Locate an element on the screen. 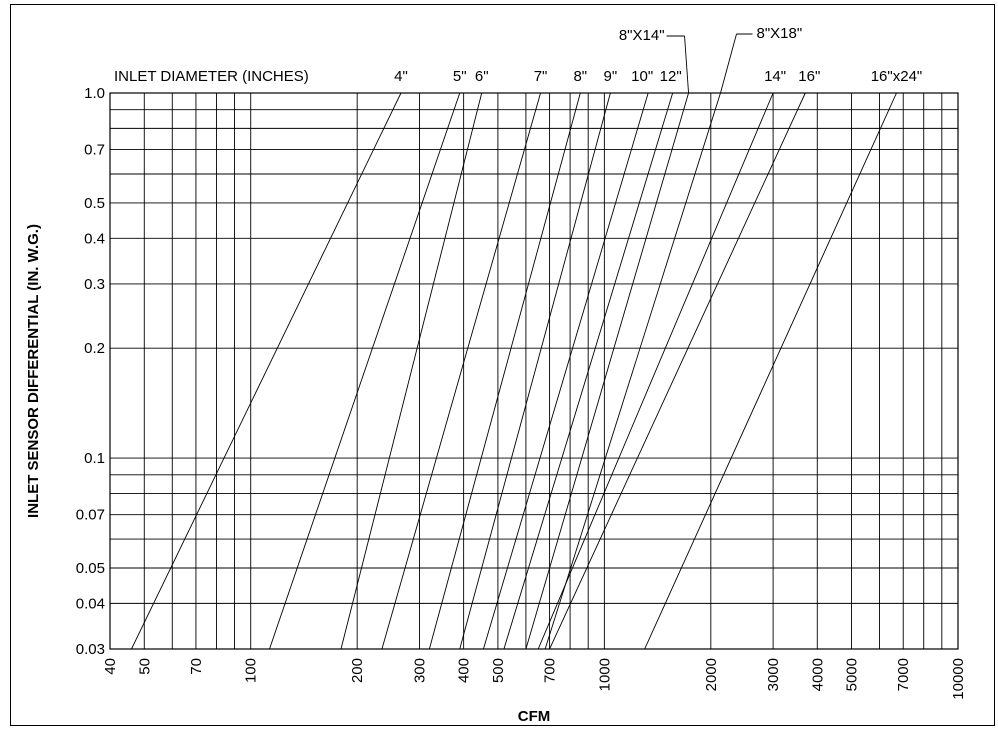  series-name-label: 16" is located at coordinates (809, 76).